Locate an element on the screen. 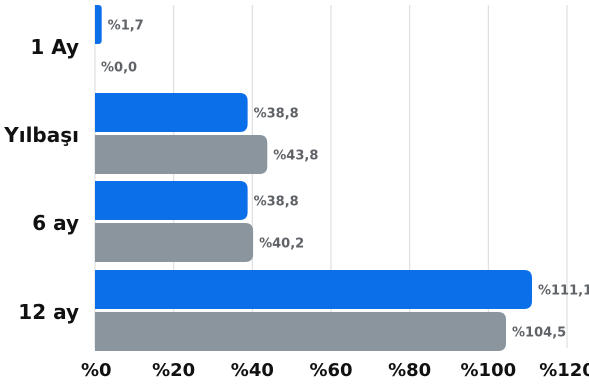 This screenshot has width=589, height=385. x-tick-label: %80 is located at coordinates (409, 370).